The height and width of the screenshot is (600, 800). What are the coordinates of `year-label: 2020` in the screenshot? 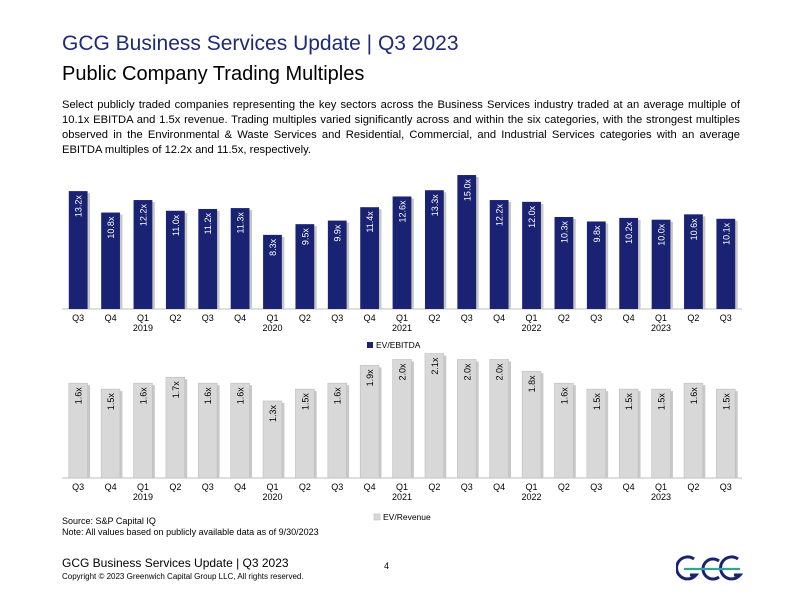 It's located at (272, 328).